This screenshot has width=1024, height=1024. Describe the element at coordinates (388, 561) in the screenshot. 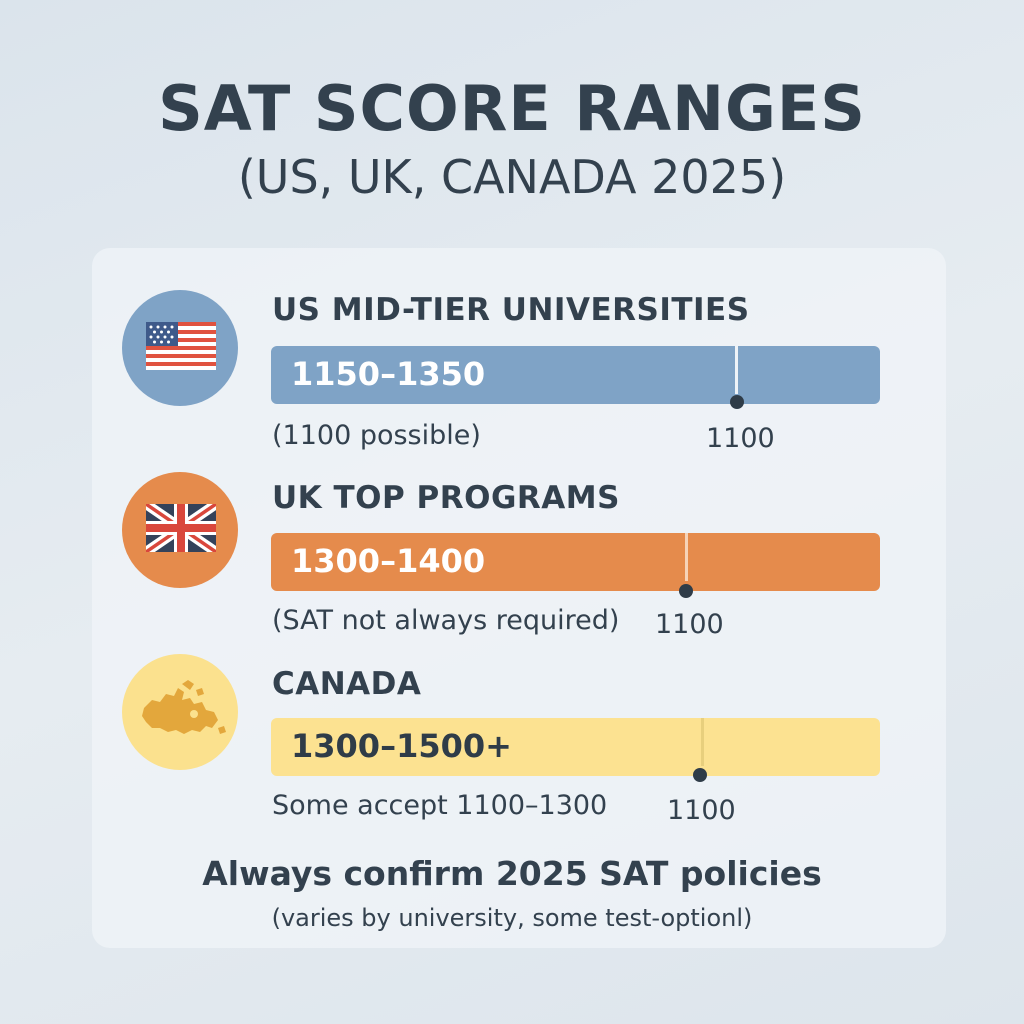

I see `uk-range-label: 1300–1400` at that location.